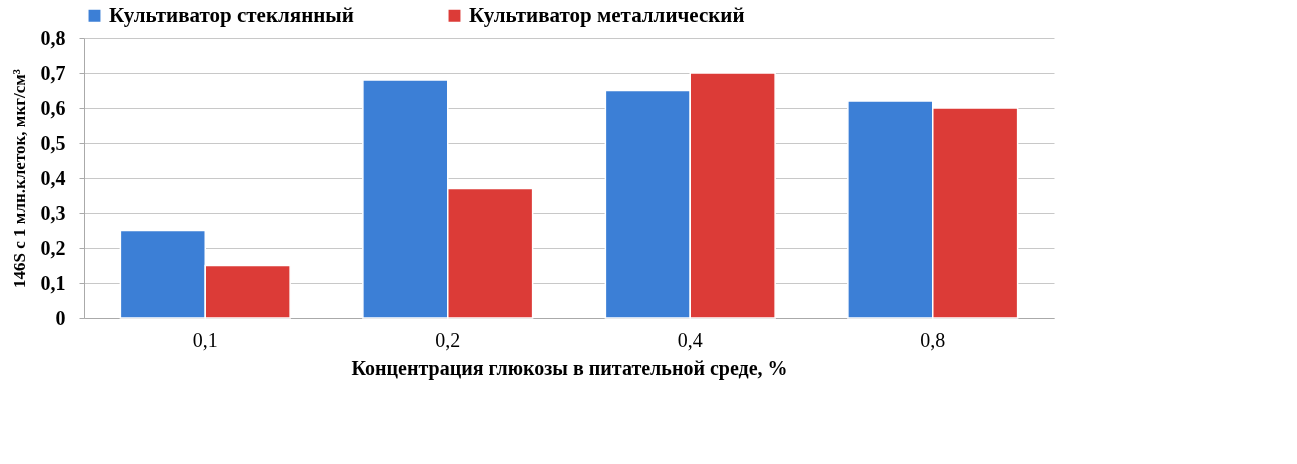 Image resolution: width=1297 pixels, height=464 pixels. I want to click on y-tick-label: 0,6, so click(53, 107).